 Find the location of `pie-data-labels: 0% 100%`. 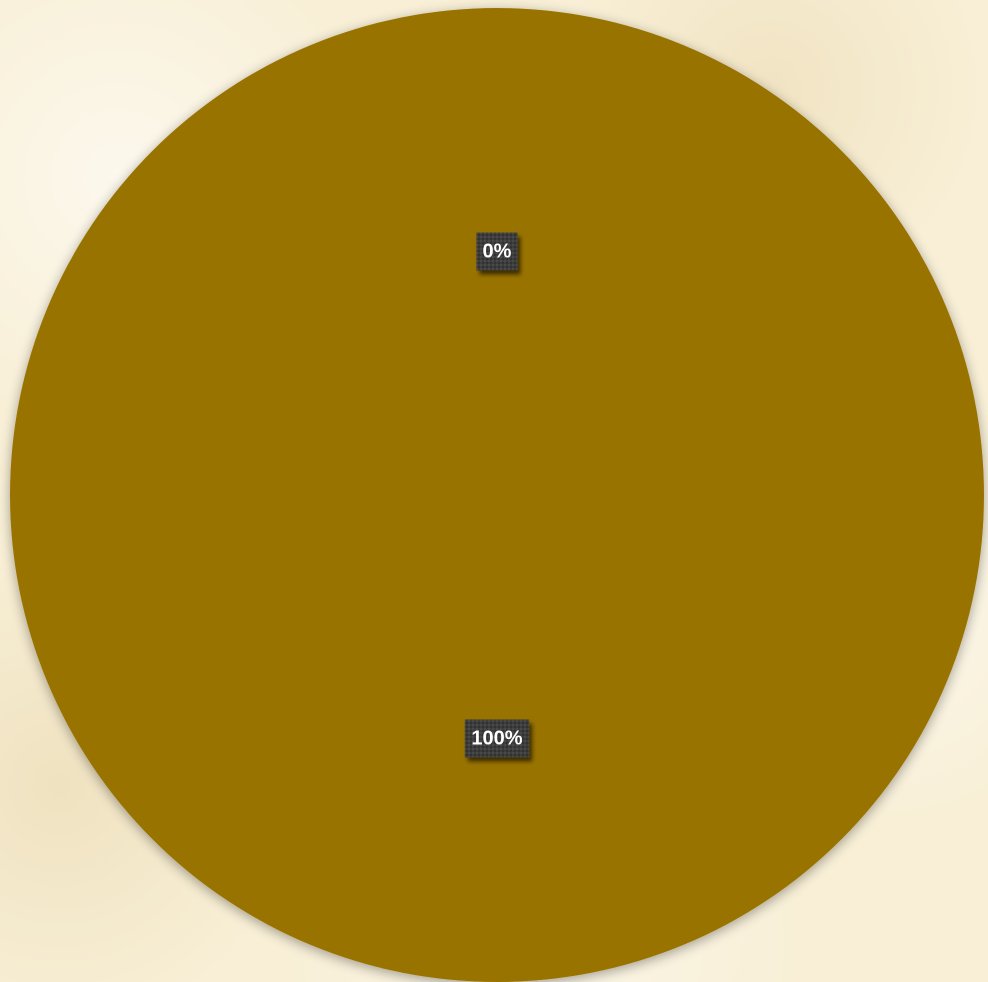

pie-data-labels: 0% 100% is located at coordinates (497, 495).